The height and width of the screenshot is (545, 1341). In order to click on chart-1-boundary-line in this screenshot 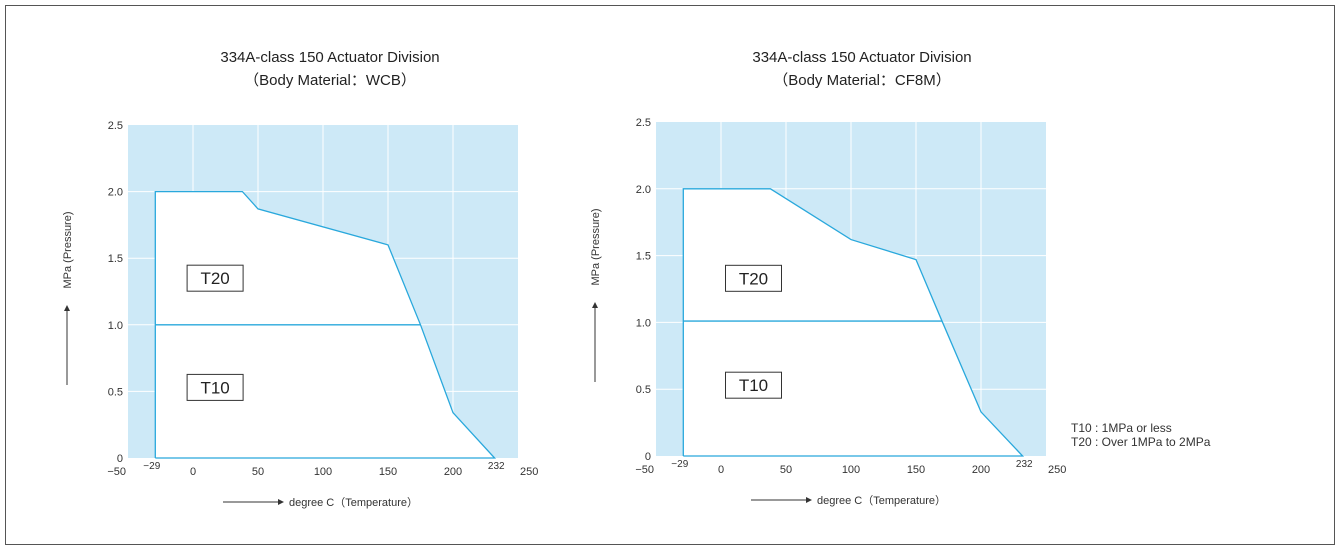, I will do `click(325, 324)`.